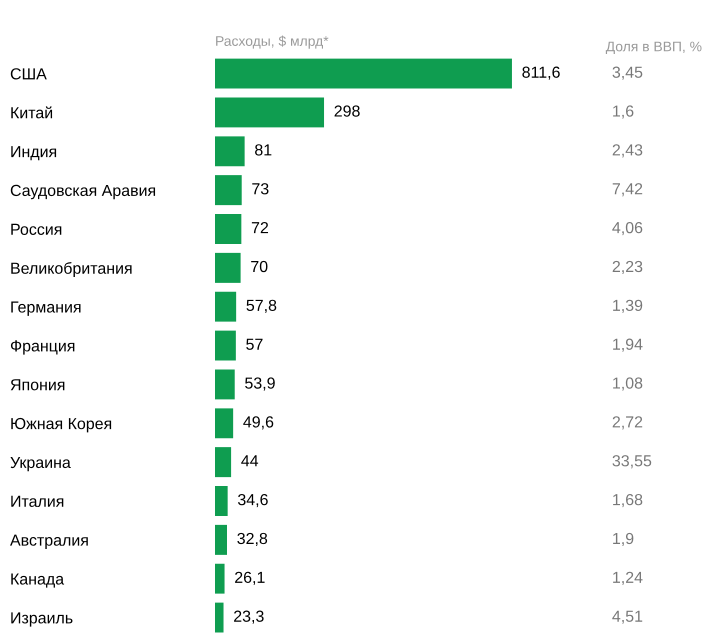  What do you see at coordinates (249, 617) in the screenshot?
I see `data-label: 23,3` at bounding box center [249, 617].